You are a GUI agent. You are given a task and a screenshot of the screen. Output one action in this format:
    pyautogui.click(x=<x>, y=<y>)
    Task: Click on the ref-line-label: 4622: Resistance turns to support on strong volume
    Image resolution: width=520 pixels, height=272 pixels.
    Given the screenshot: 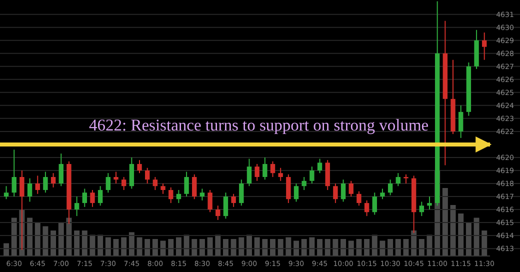 What is the action you would take?
    pyautogui.click(x=259, y=124)
    